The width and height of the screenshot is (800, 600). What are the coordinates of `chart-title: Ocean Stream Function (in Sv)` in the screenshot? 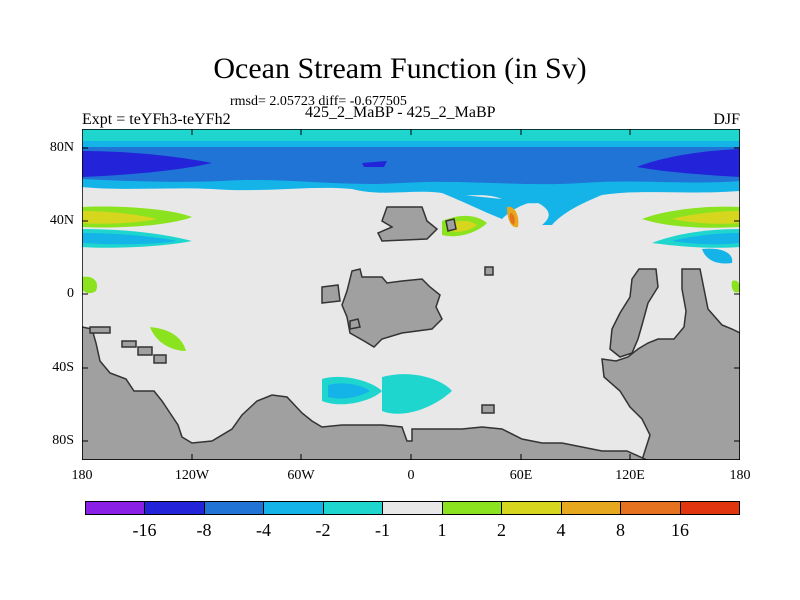 It's located at (400, 68).